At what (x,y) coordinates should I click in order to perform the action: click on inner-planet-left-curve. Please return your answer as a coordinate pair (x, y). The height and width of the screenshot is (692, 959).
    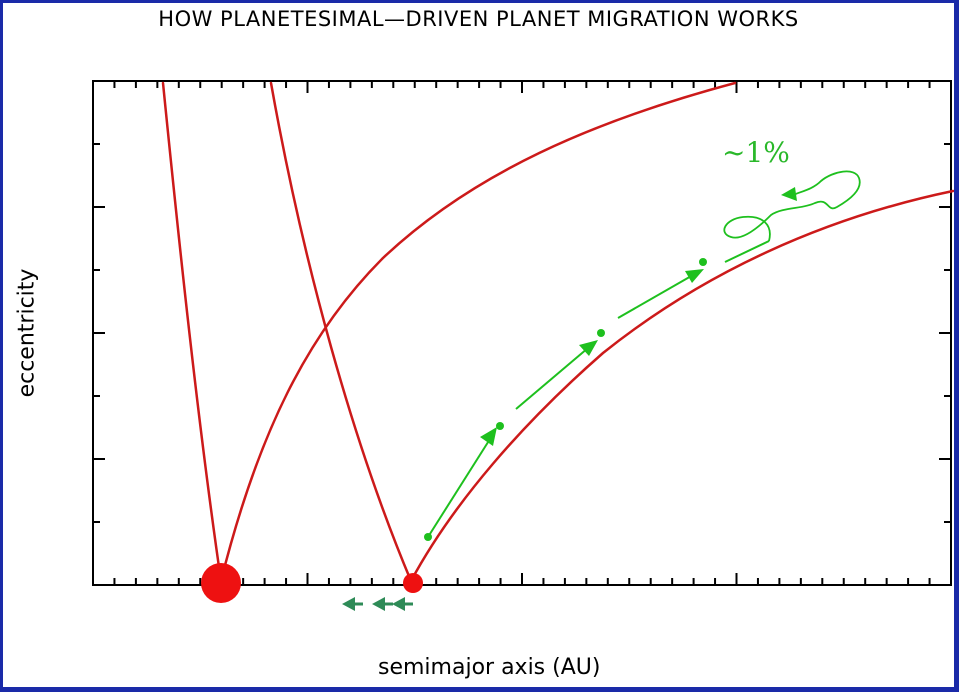
    Looking at the image, I should click on (192, 332).